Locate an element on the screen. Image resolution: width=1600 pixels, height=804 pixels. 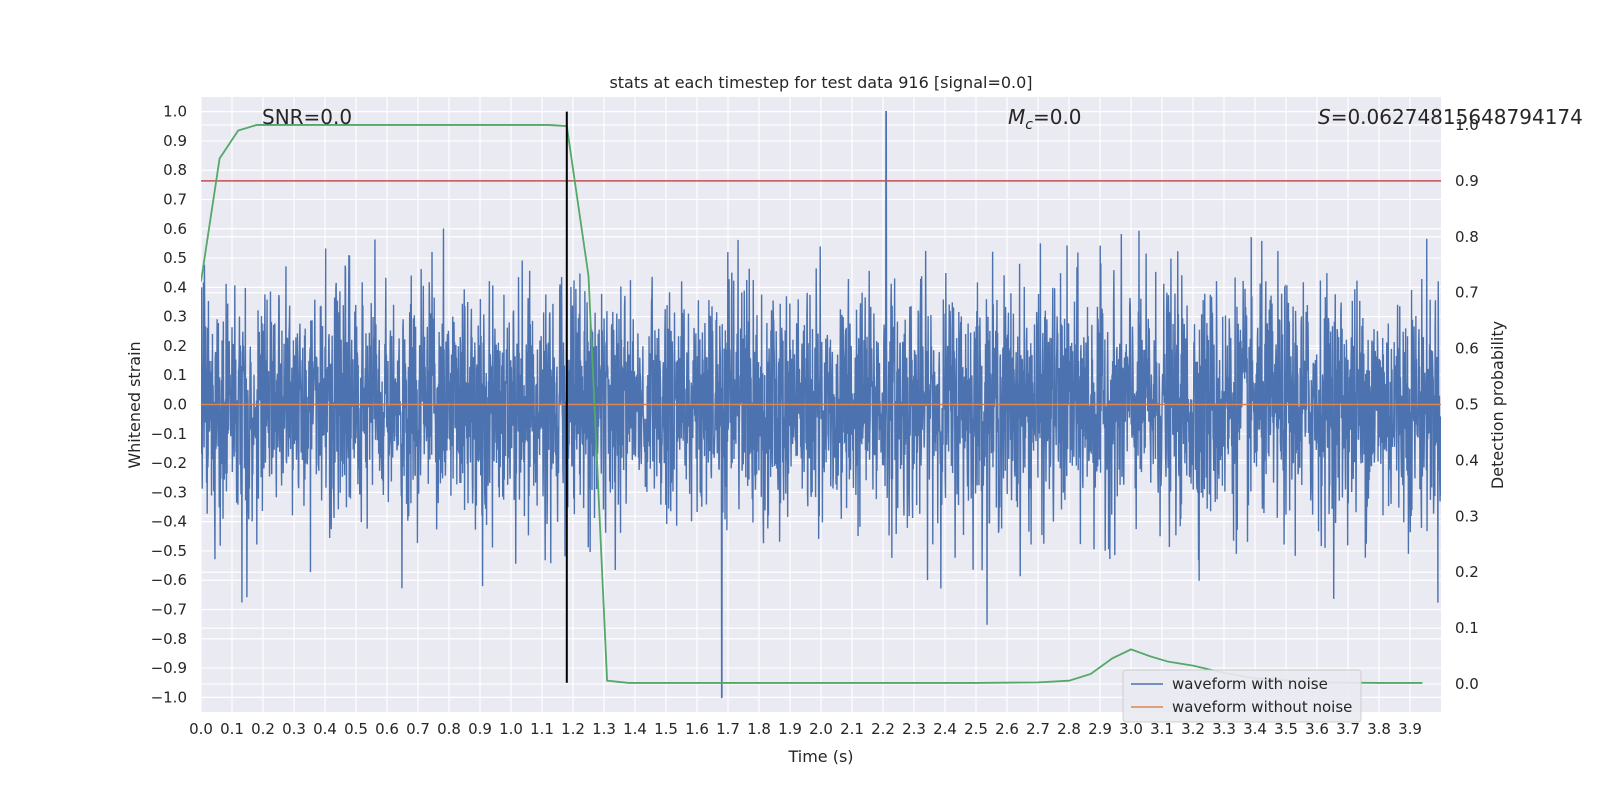
x-tick-label: 2.0 is located at coordinates (821, 729).